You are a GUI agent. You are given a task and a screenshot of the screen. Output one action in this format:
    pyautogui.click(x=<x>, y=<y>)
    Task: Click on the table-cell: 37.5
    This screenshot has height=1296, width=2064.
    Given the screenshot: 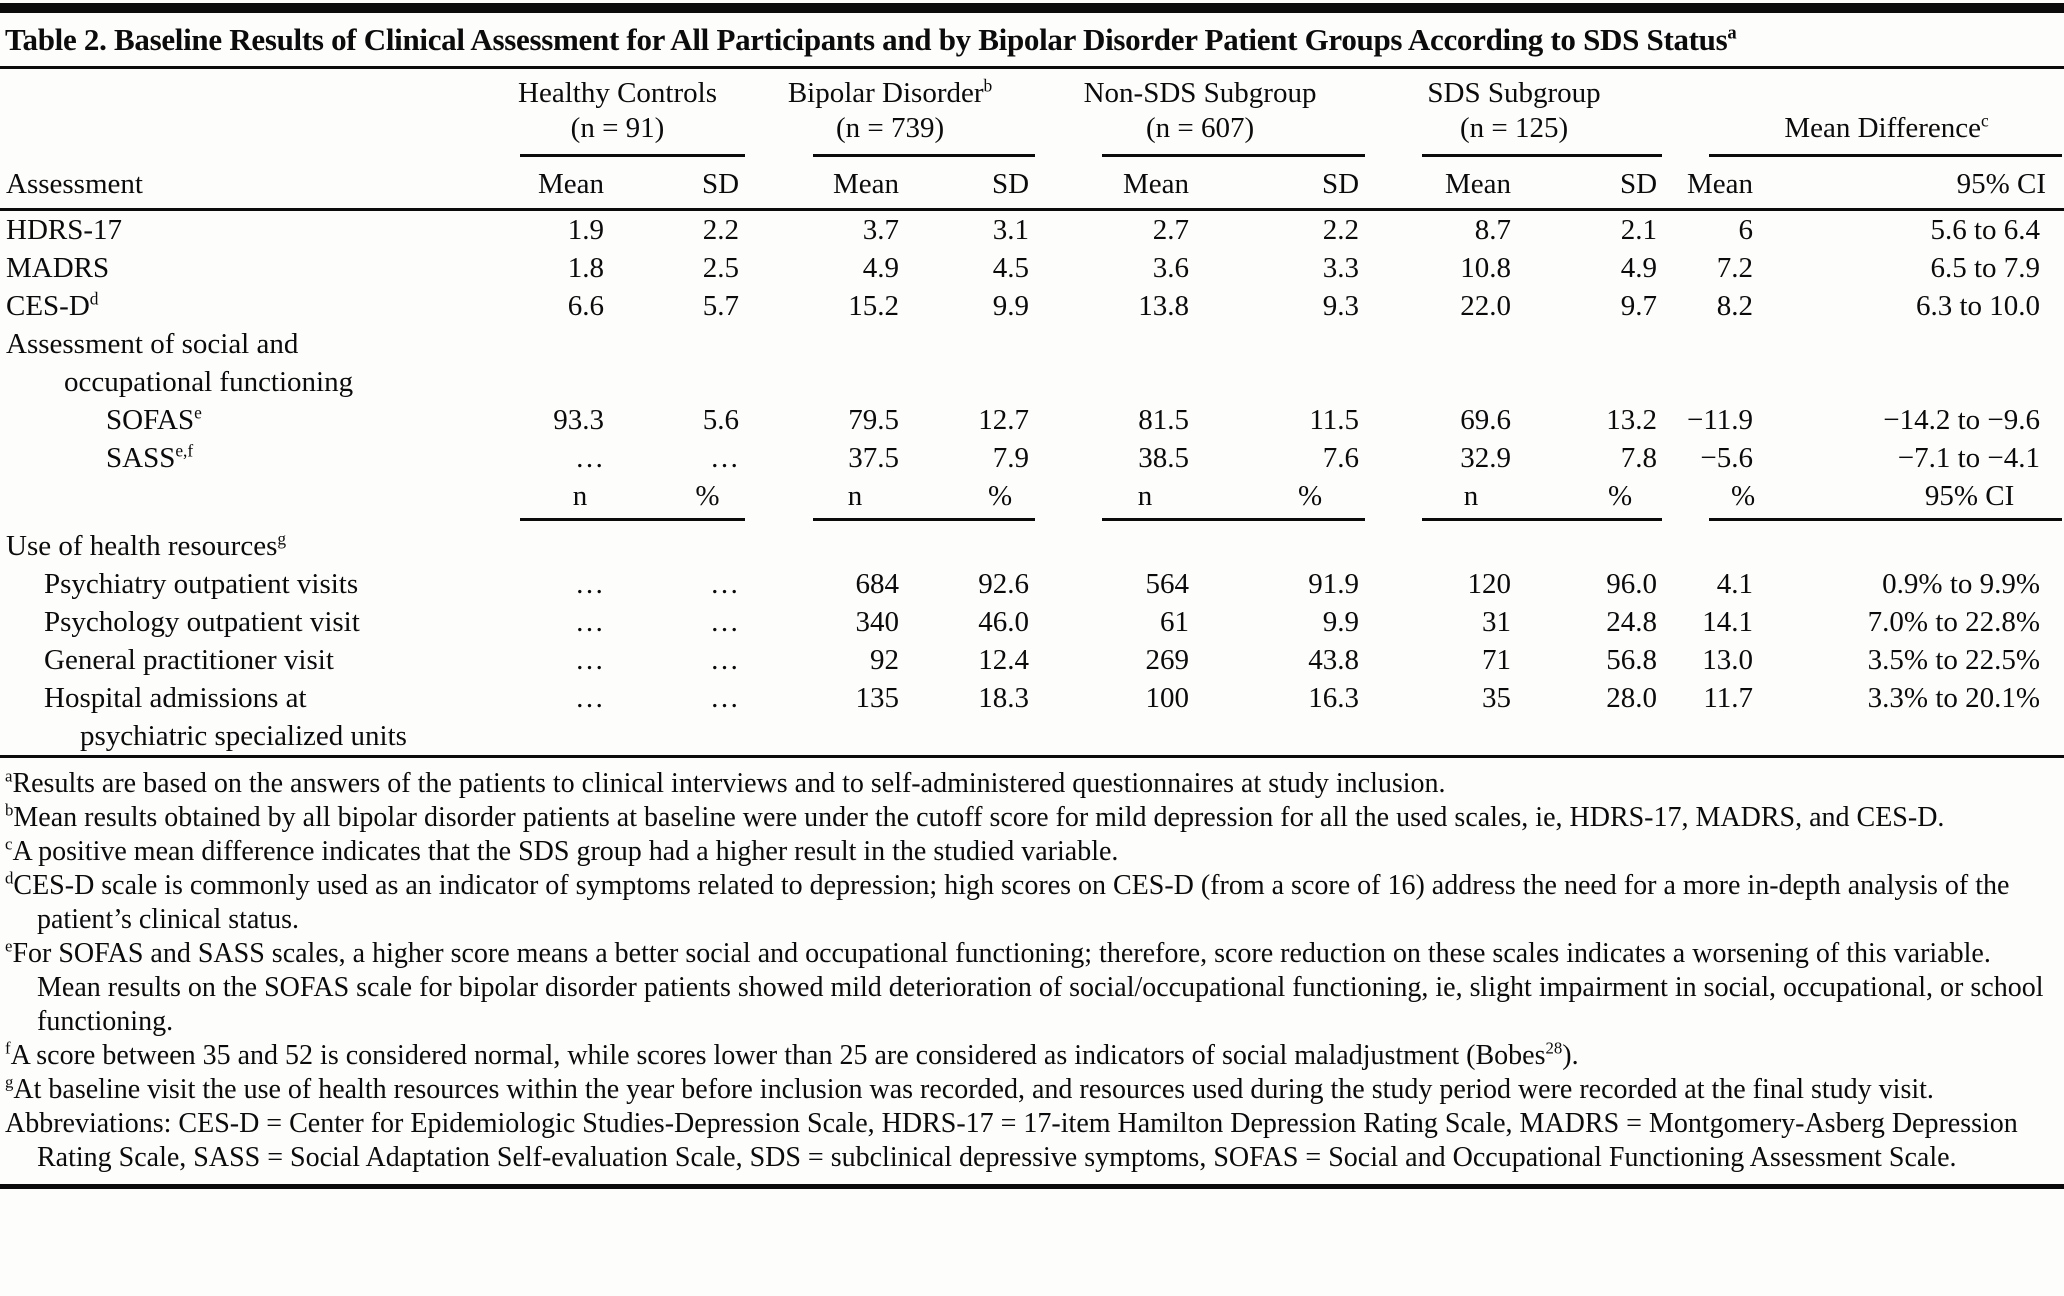 What is the action you would take?
    pyautogui.click(x=874, y=458)
    